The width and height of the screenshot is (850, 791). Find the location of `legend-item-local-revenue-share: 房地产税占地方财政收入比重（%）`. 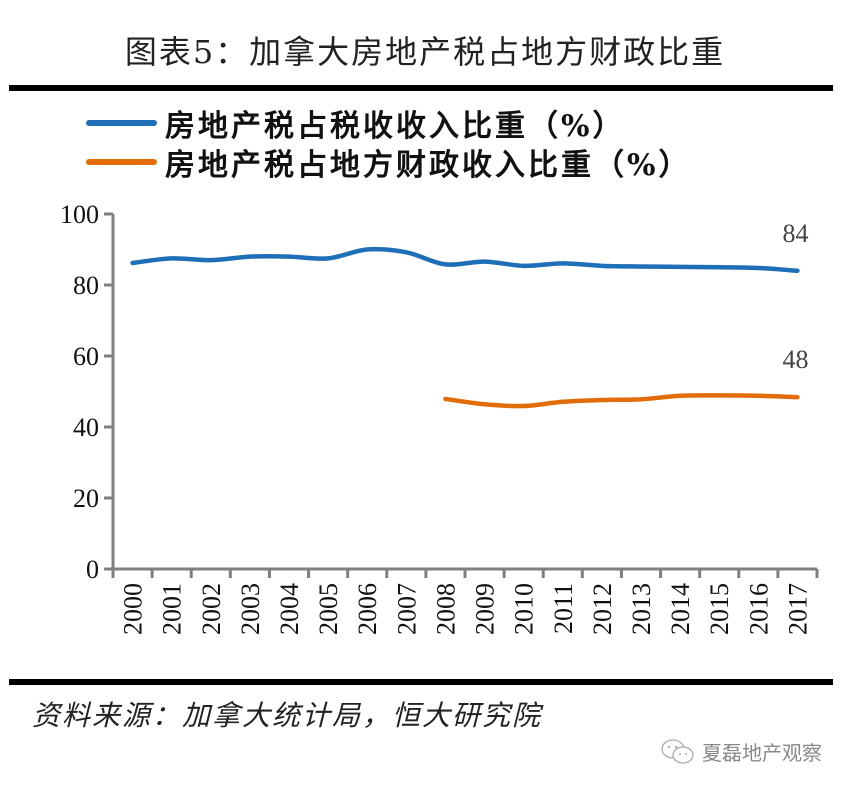

legend-item-local-revenue-share: 房地产税占地方财政收入比重（%） is located at coordinates (389, 162).